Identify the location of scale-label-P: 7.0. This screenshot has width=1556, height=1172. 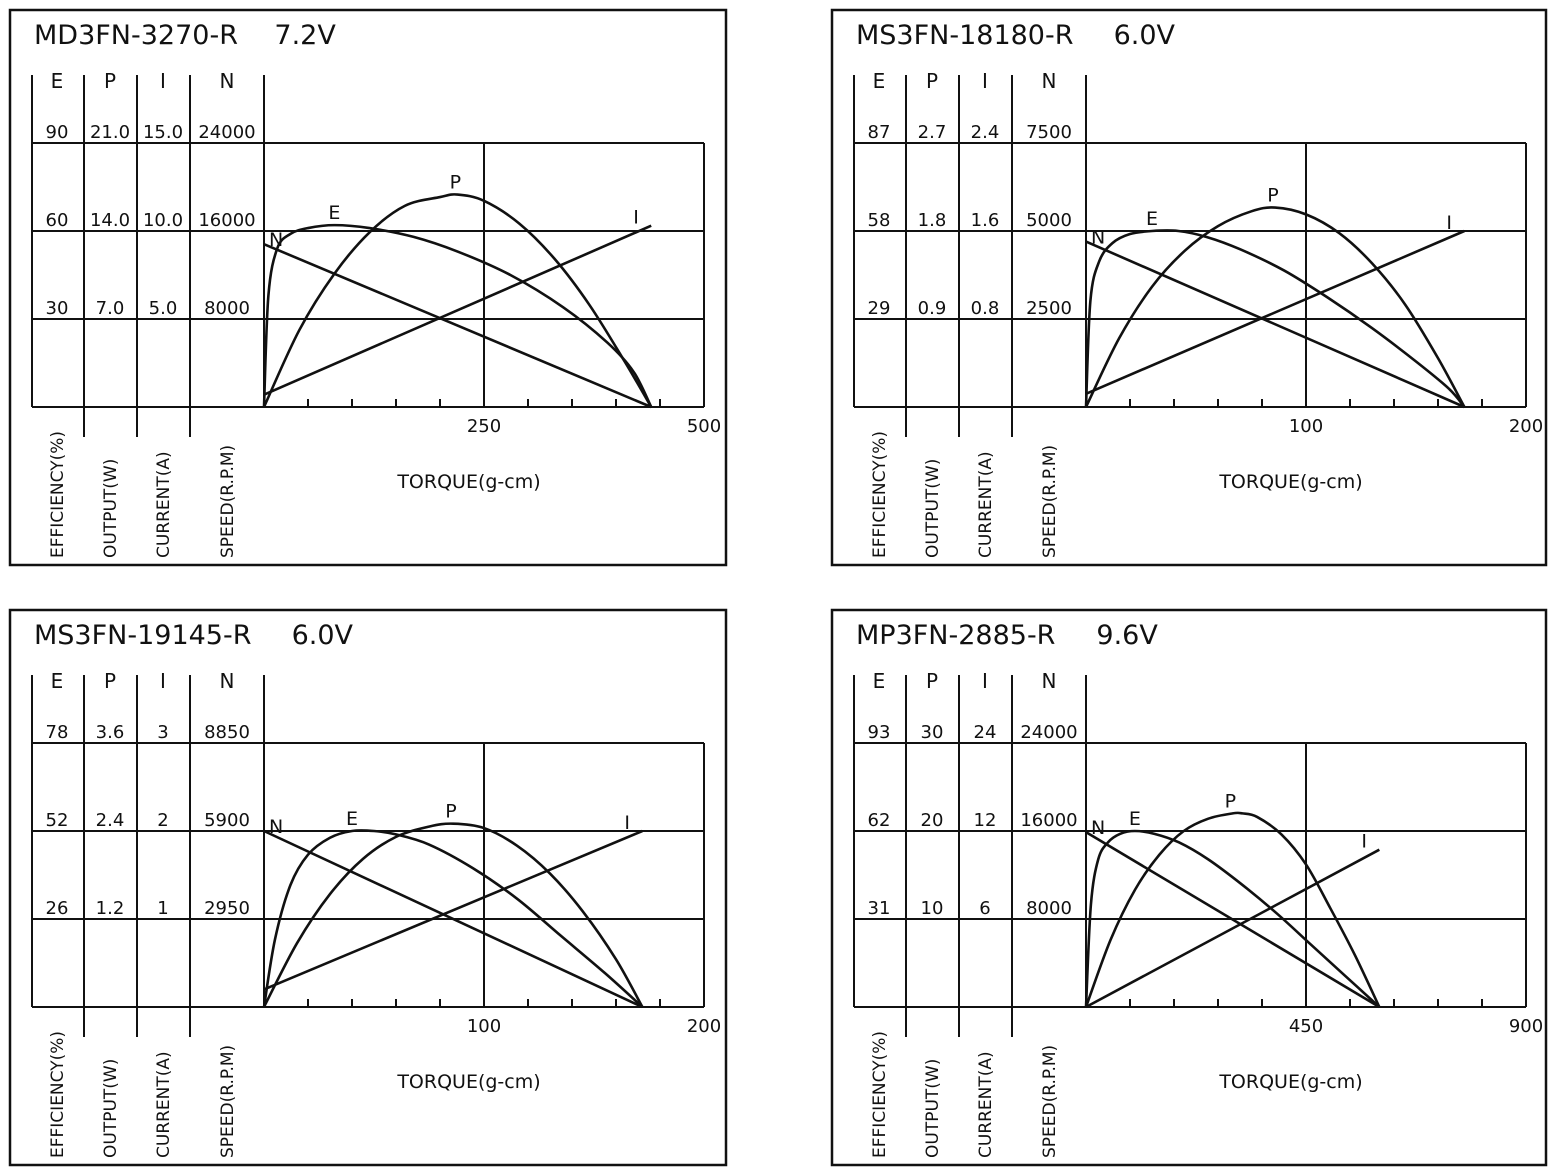
(110, 308).